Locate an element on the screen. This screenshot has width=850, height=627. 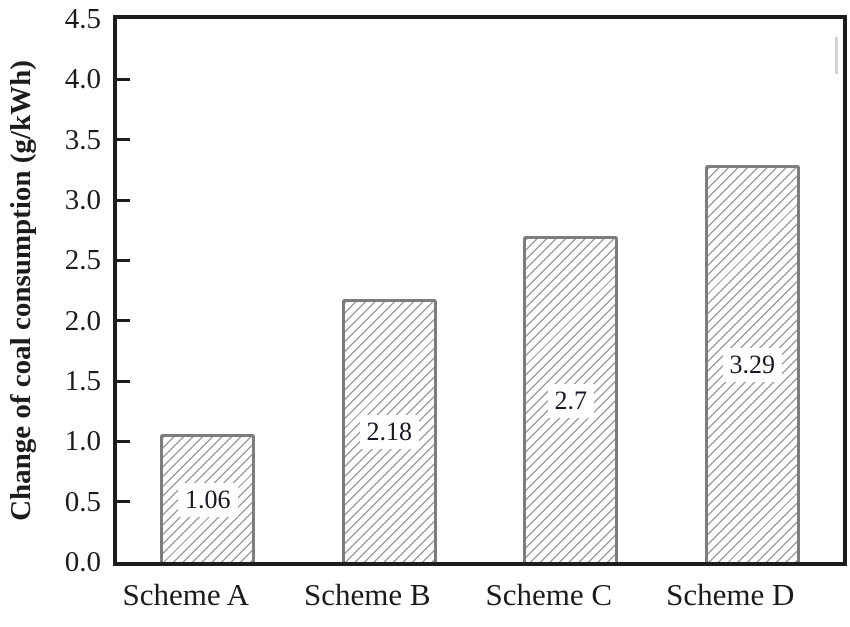
x-axis-labels: Scheme A Scheme B Scheme C Scheme D is located at coordinates (458, 595).